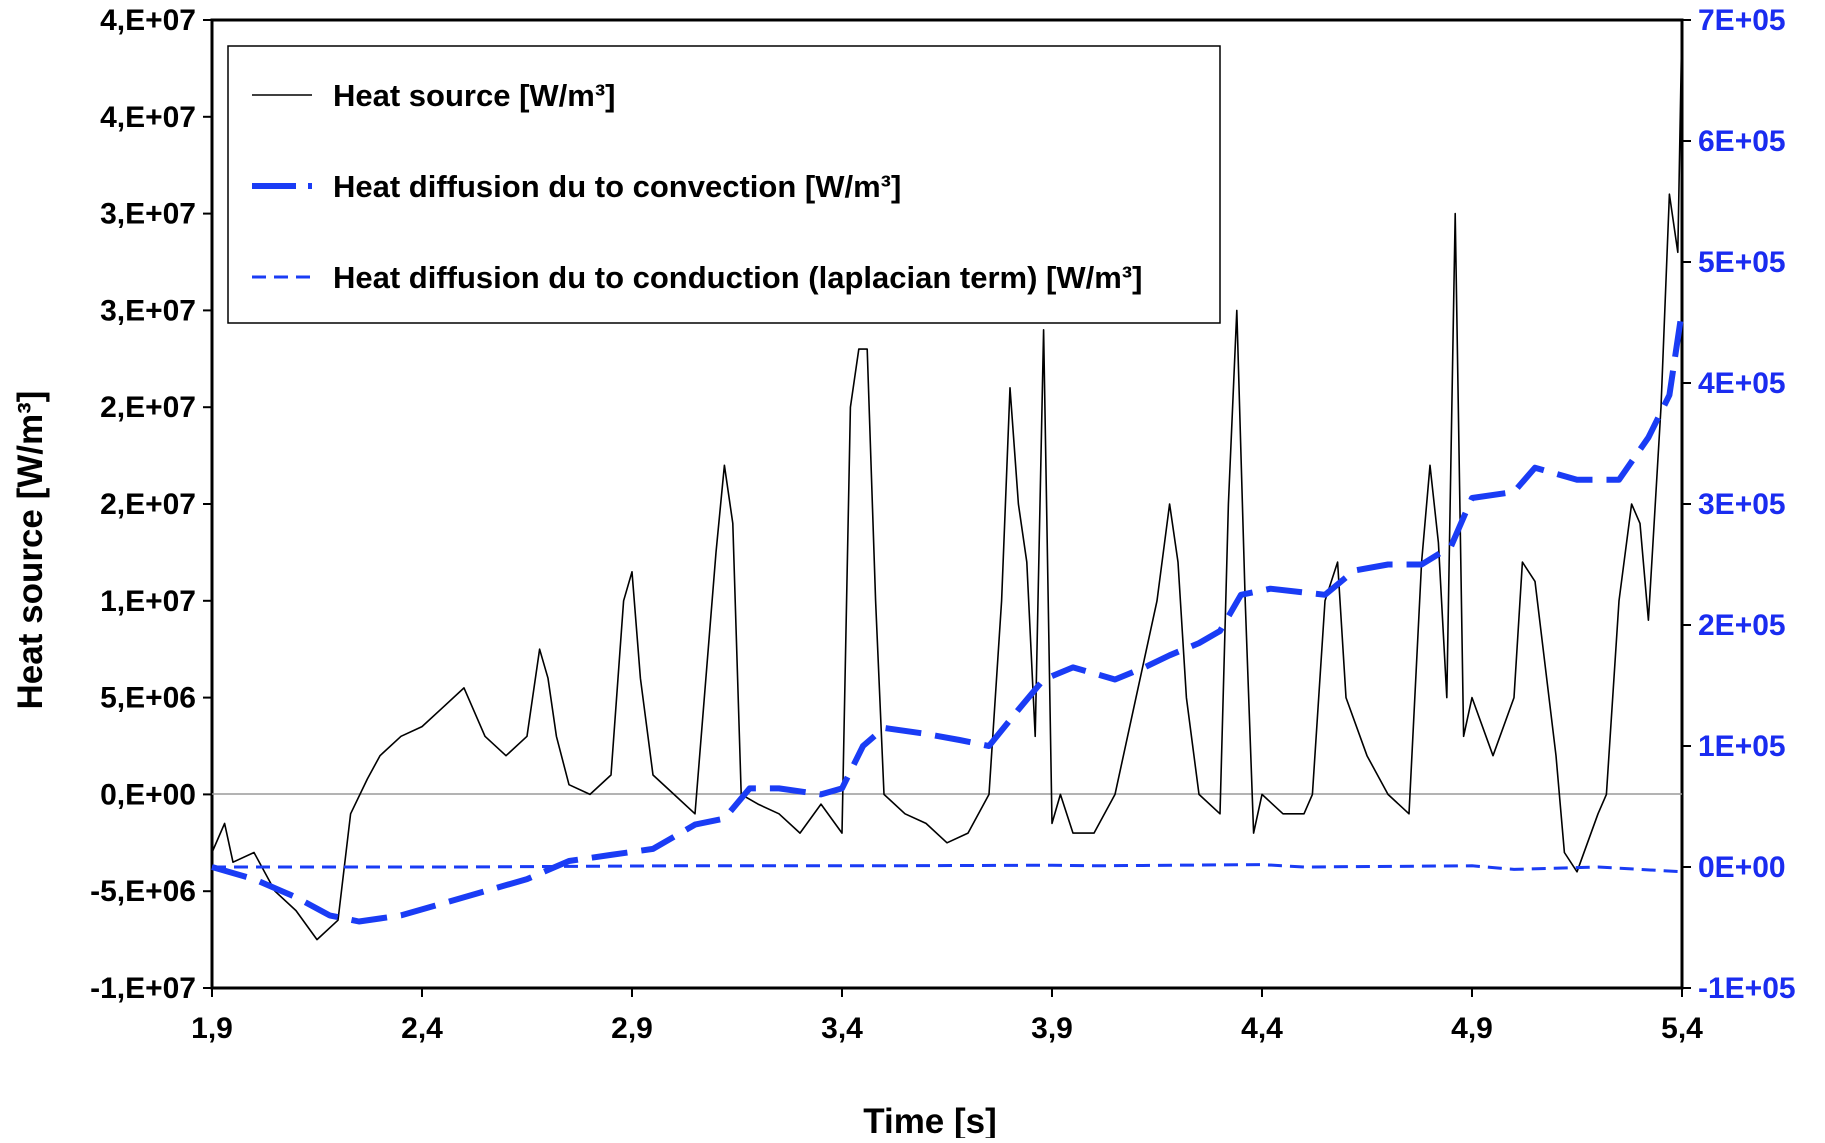  What do you see at coordinates (422, 1028) in the screenshot?
I see `x-tick-label: 2,4` at bounding box center [422, 1028].